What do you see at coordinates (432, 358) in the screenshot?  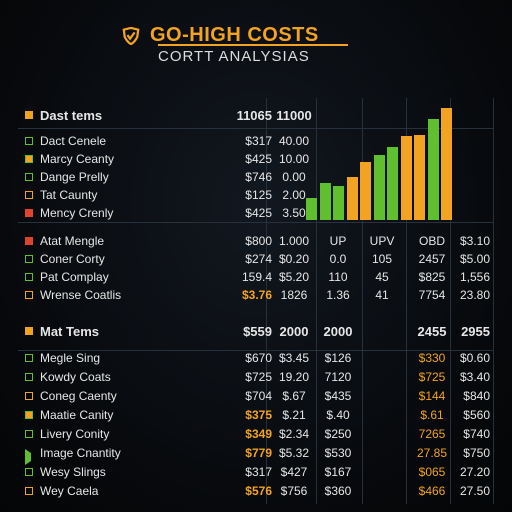 I see `cell-v5: $330` at bounding box center [432, 358].